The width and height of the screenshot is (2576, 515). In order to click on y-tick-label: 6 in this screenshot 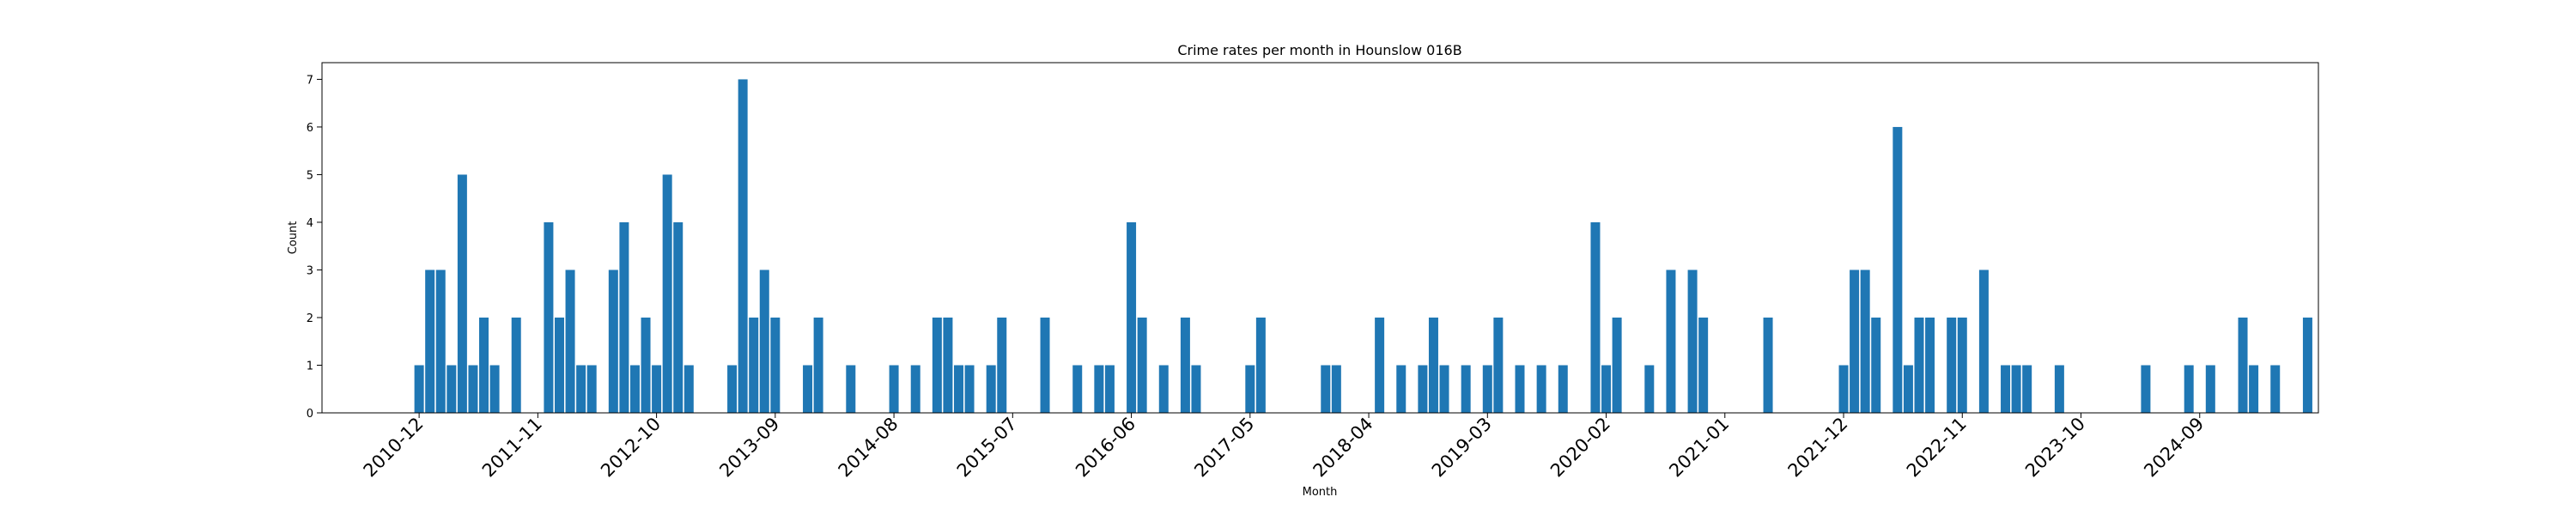, I will do `click(310, 128)`.